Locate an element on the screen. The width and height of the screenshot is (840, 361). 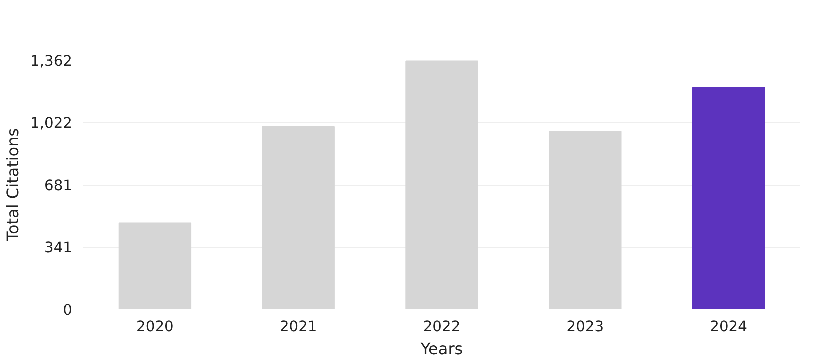
y-tick-label: 681 is located at coordinates (58, 186).